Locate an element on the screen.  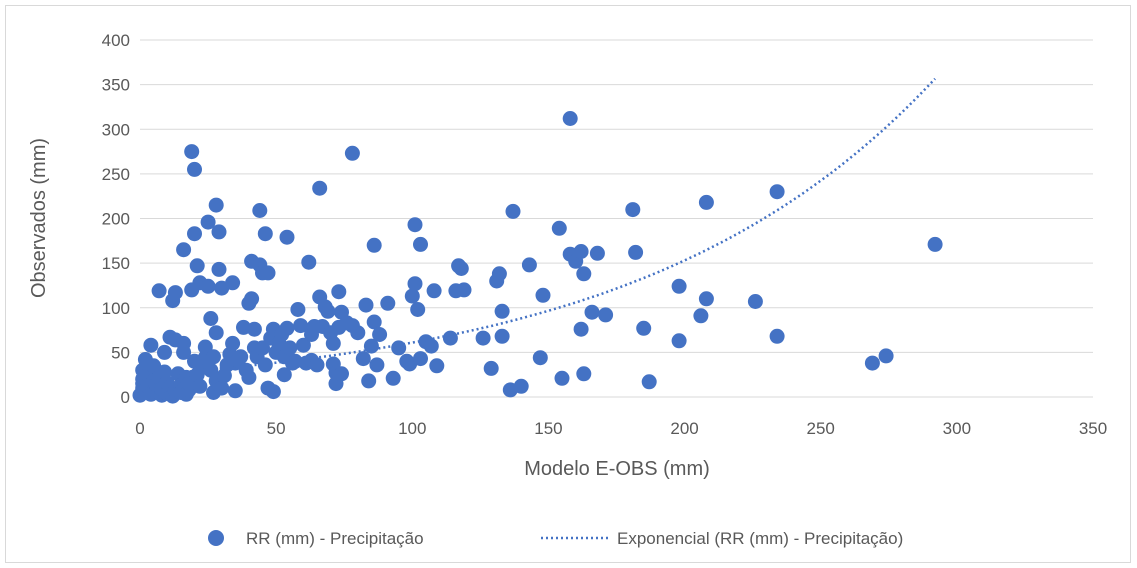
x-tick-label: 50 is located at coordinates (276, 428).